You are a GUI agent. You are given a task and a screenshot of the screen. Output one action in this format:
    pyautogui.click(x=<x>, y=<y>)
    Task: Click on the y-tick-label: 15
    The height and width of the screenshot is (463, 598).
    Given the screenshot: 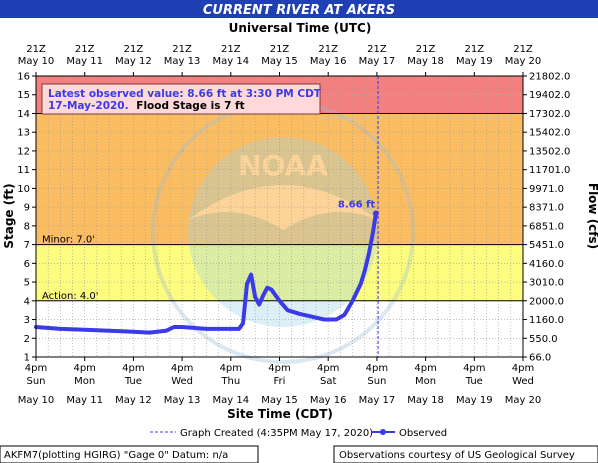 What is the action you would take?
    pyautogui.click(x=23, y=95)
    